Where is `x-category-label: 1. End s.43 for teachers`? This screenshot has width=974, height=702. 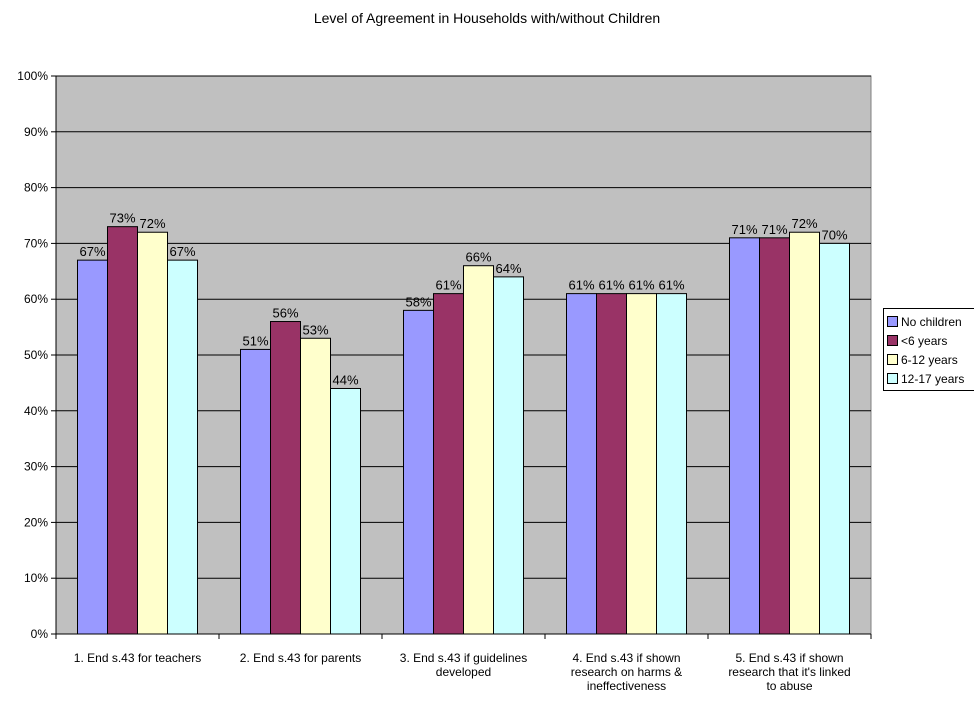 x-category-label: 1. End s.43 for teachers is located at coordinates (138, 658).